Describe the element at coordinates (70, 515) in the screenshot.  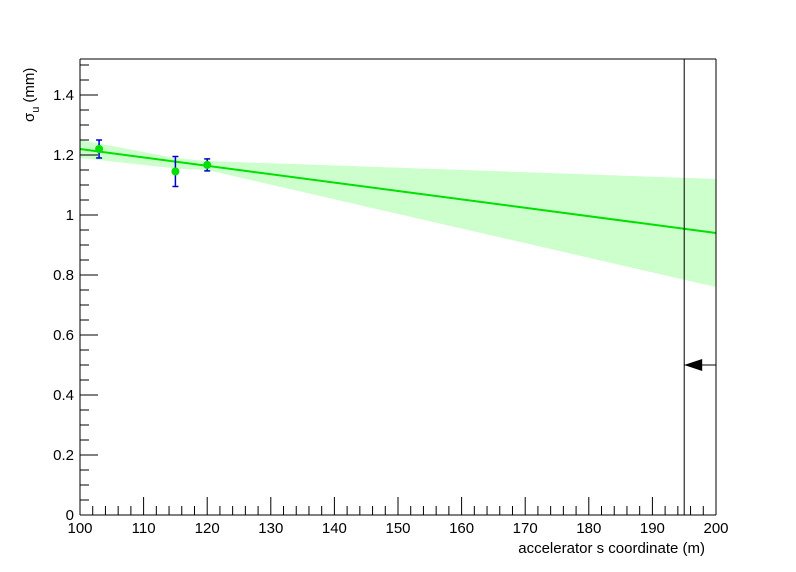
I see `y-tick-label: 0` at that location.